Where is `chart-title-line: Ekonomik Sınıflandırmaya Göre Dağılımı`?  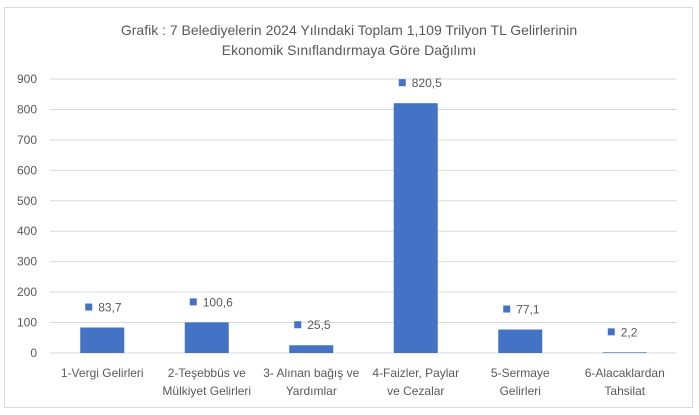 chart-title-line: Ekonomik Sınıflandırmaya Göre Dağılımı is located at coordinates (349, 50).